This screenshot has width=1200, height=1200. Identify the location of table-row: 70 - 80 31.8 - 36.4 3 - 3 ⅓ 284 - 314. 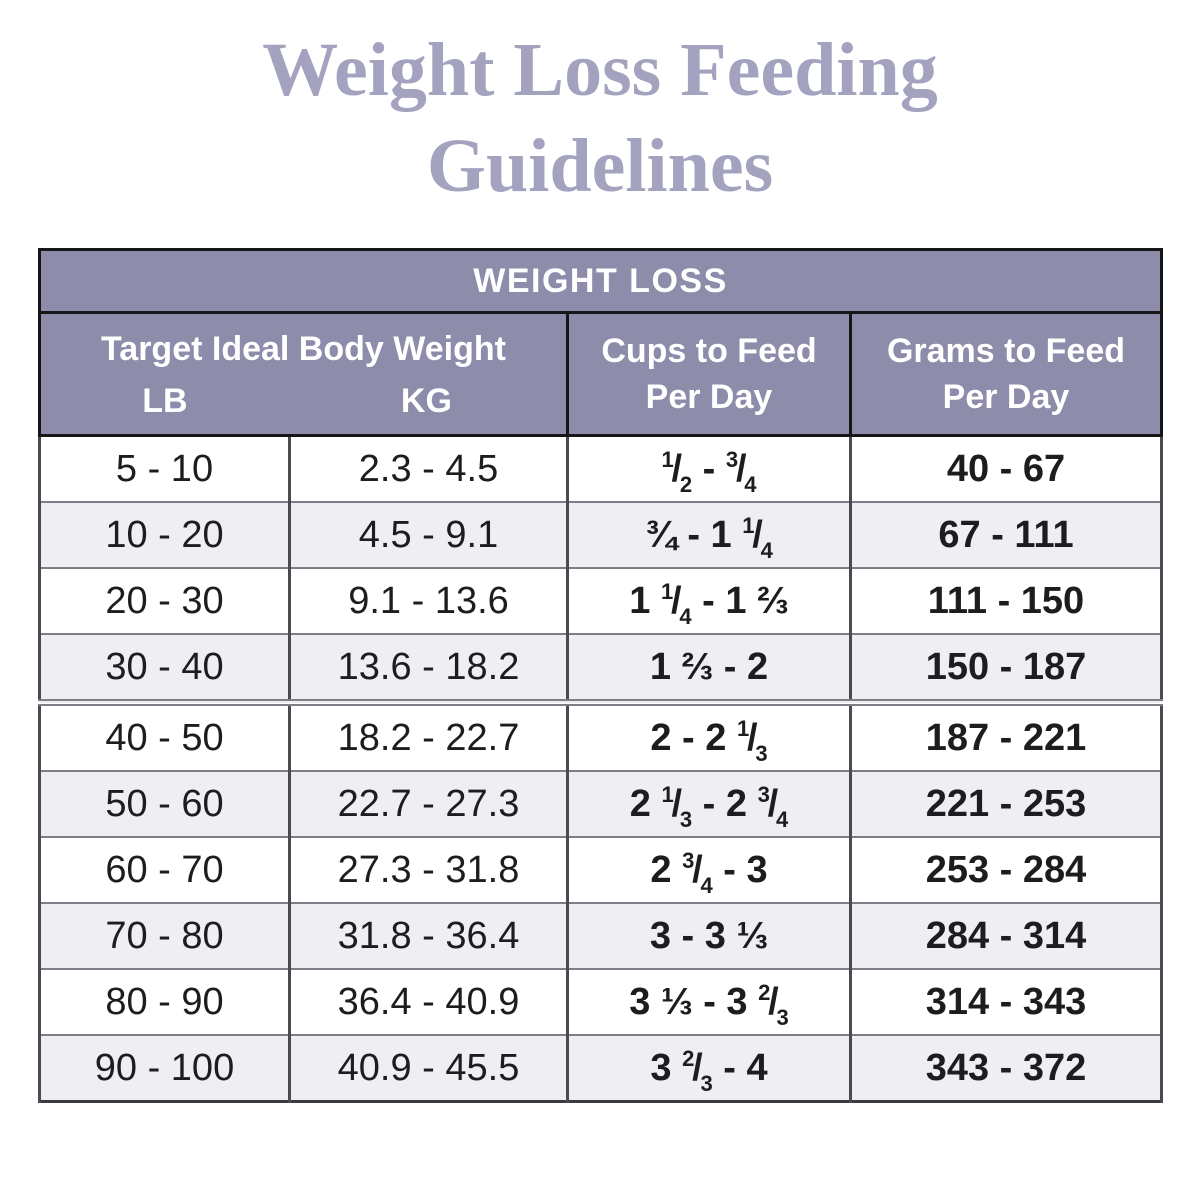
(600, 936).